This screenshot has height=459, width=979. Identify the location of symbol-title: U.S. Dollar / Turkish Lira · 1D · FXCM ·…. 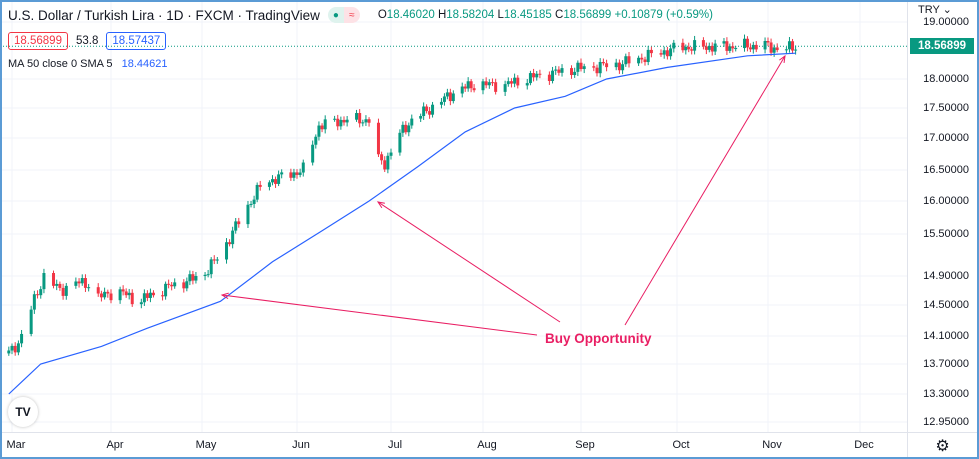
(164, 15).